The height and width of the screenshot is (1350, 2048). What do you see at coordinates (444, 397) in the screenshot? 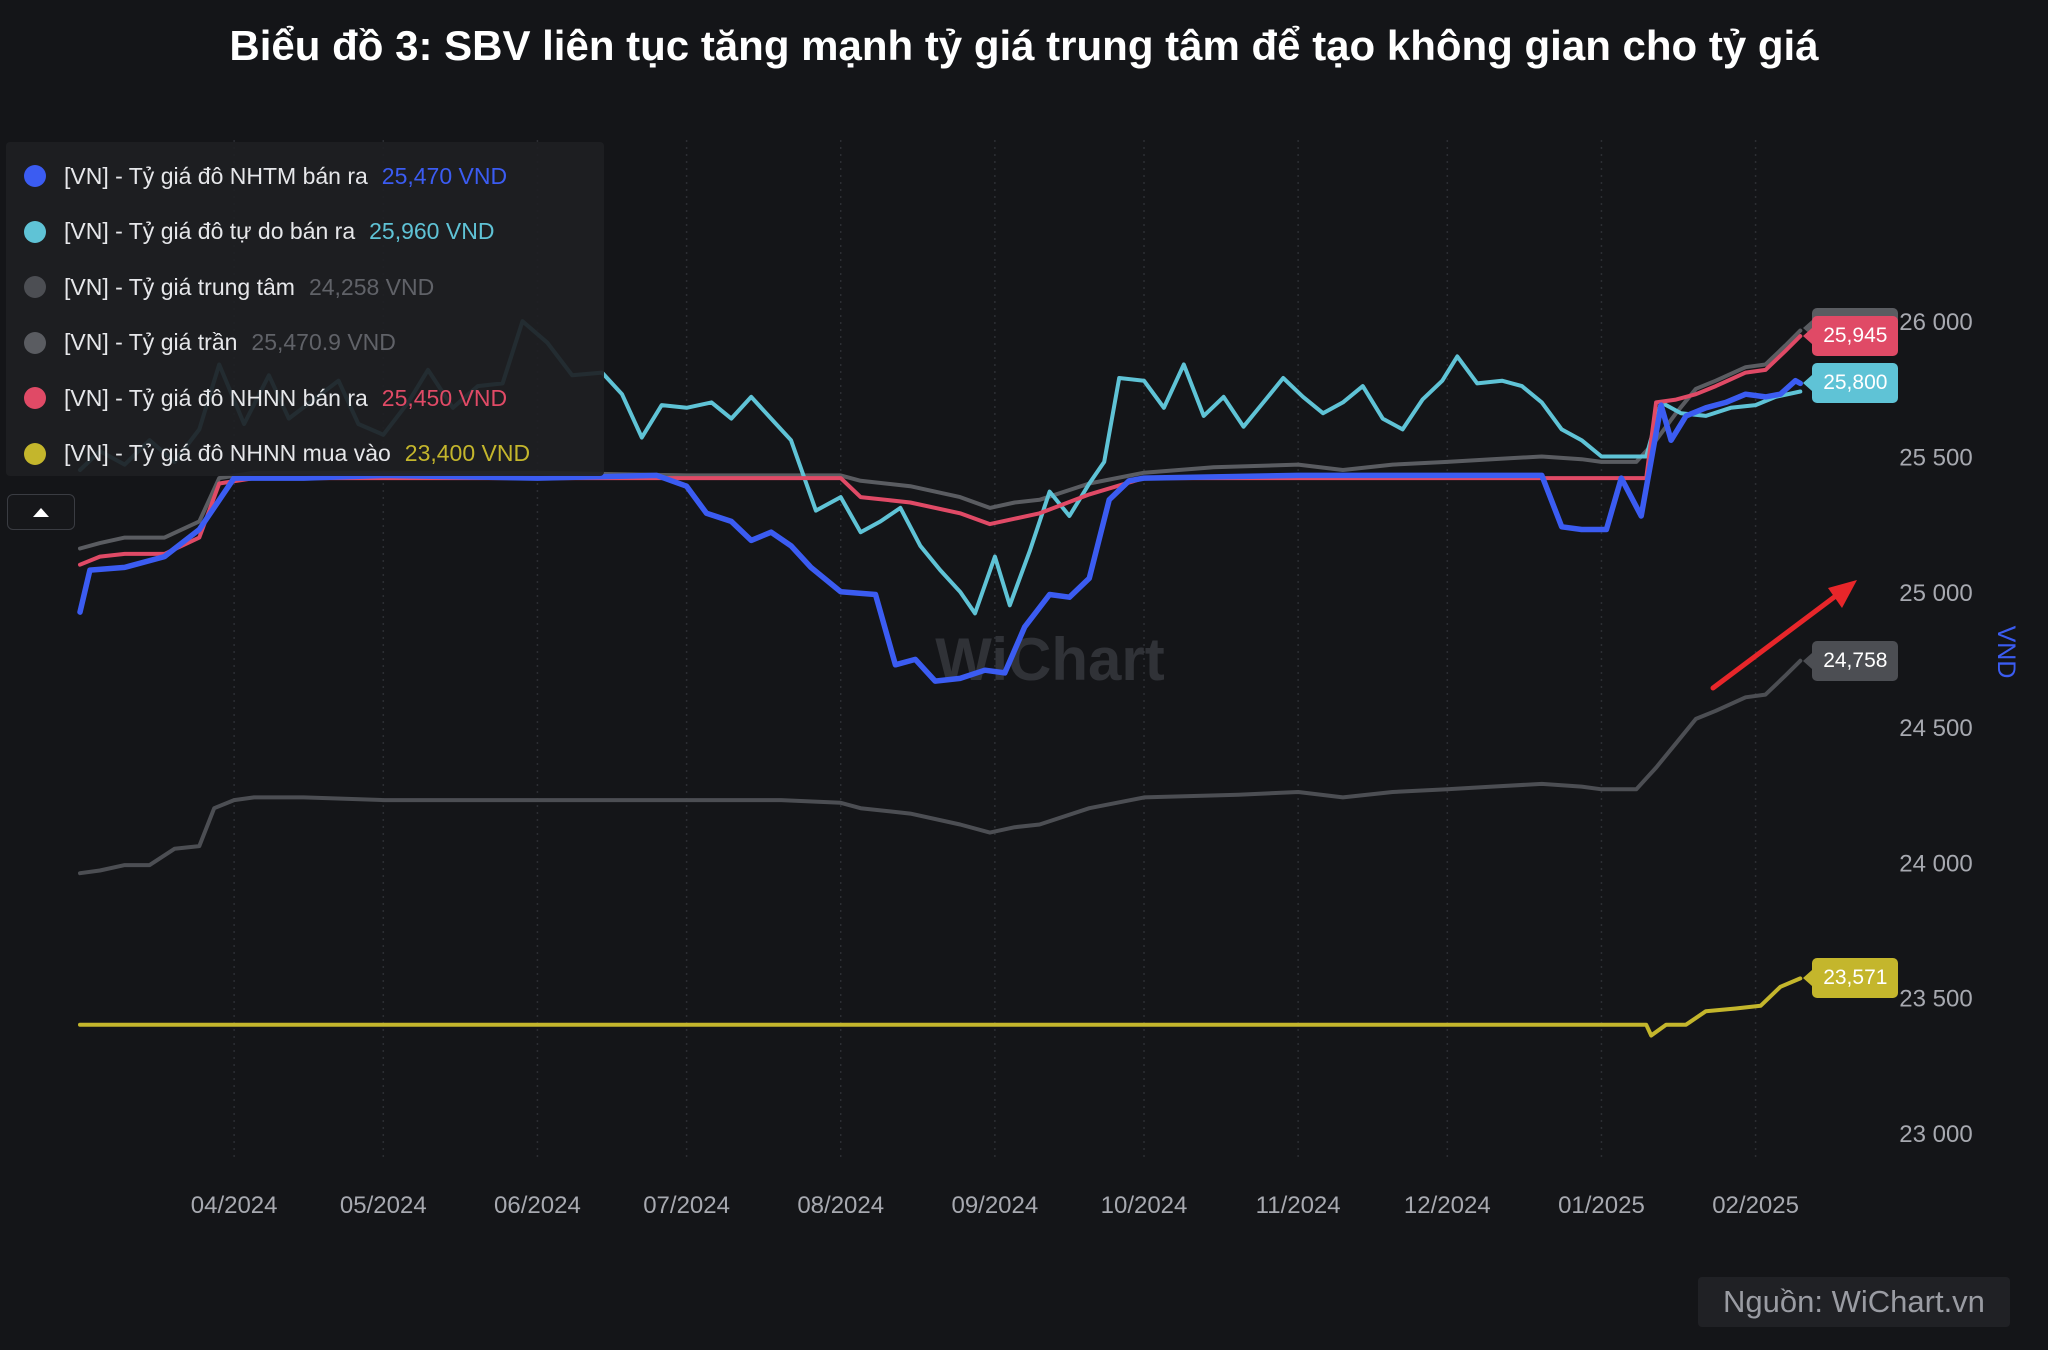
I see `legend-series-value: 25,450 VND` at bounding box center [444, 397].